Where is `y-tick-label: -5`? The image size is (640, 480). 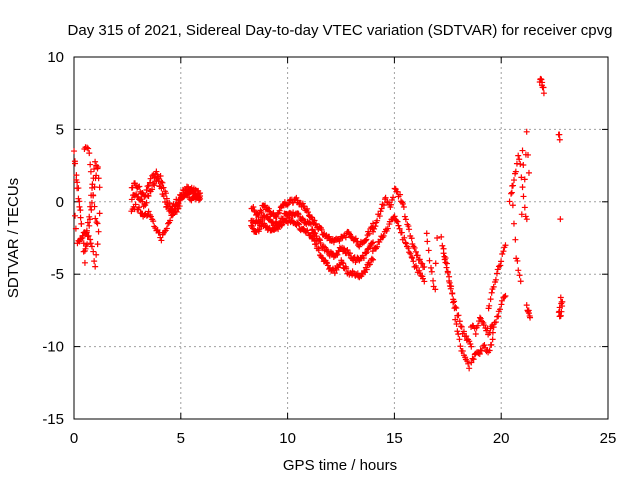 y-tick-label: -5 is located at coordinates (57, 274).